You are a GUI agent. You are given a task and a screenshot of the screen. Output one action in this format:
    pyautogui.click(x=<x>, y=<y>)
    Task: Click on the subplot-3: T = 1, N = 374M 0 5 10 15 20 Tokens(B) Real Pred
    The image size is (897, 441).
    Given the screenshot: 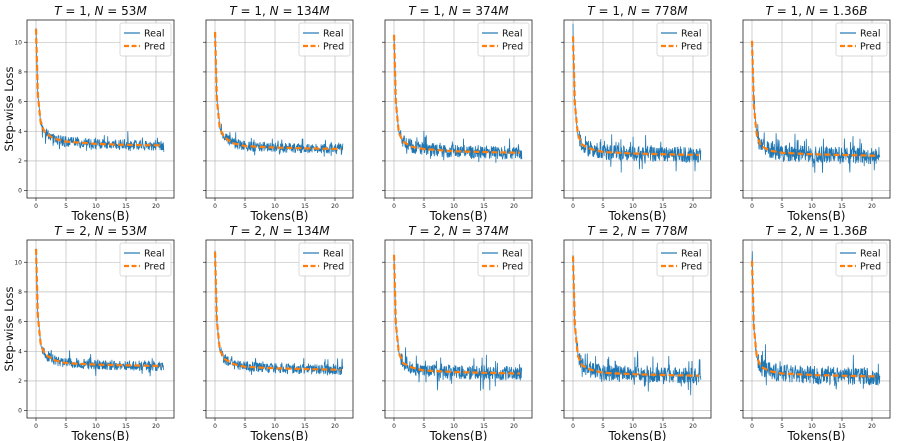 What is the action you would take?
    pyautogui.click(x=457, y=113)
    